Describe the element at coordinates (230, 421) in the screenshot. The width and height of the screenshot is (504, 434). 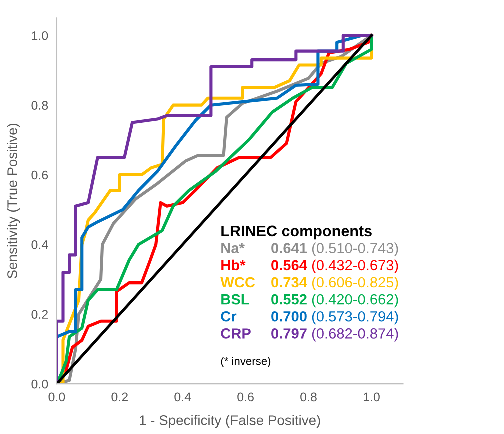
I see `x-axis-title: 1 - Specificity (False Positive)` at that location.